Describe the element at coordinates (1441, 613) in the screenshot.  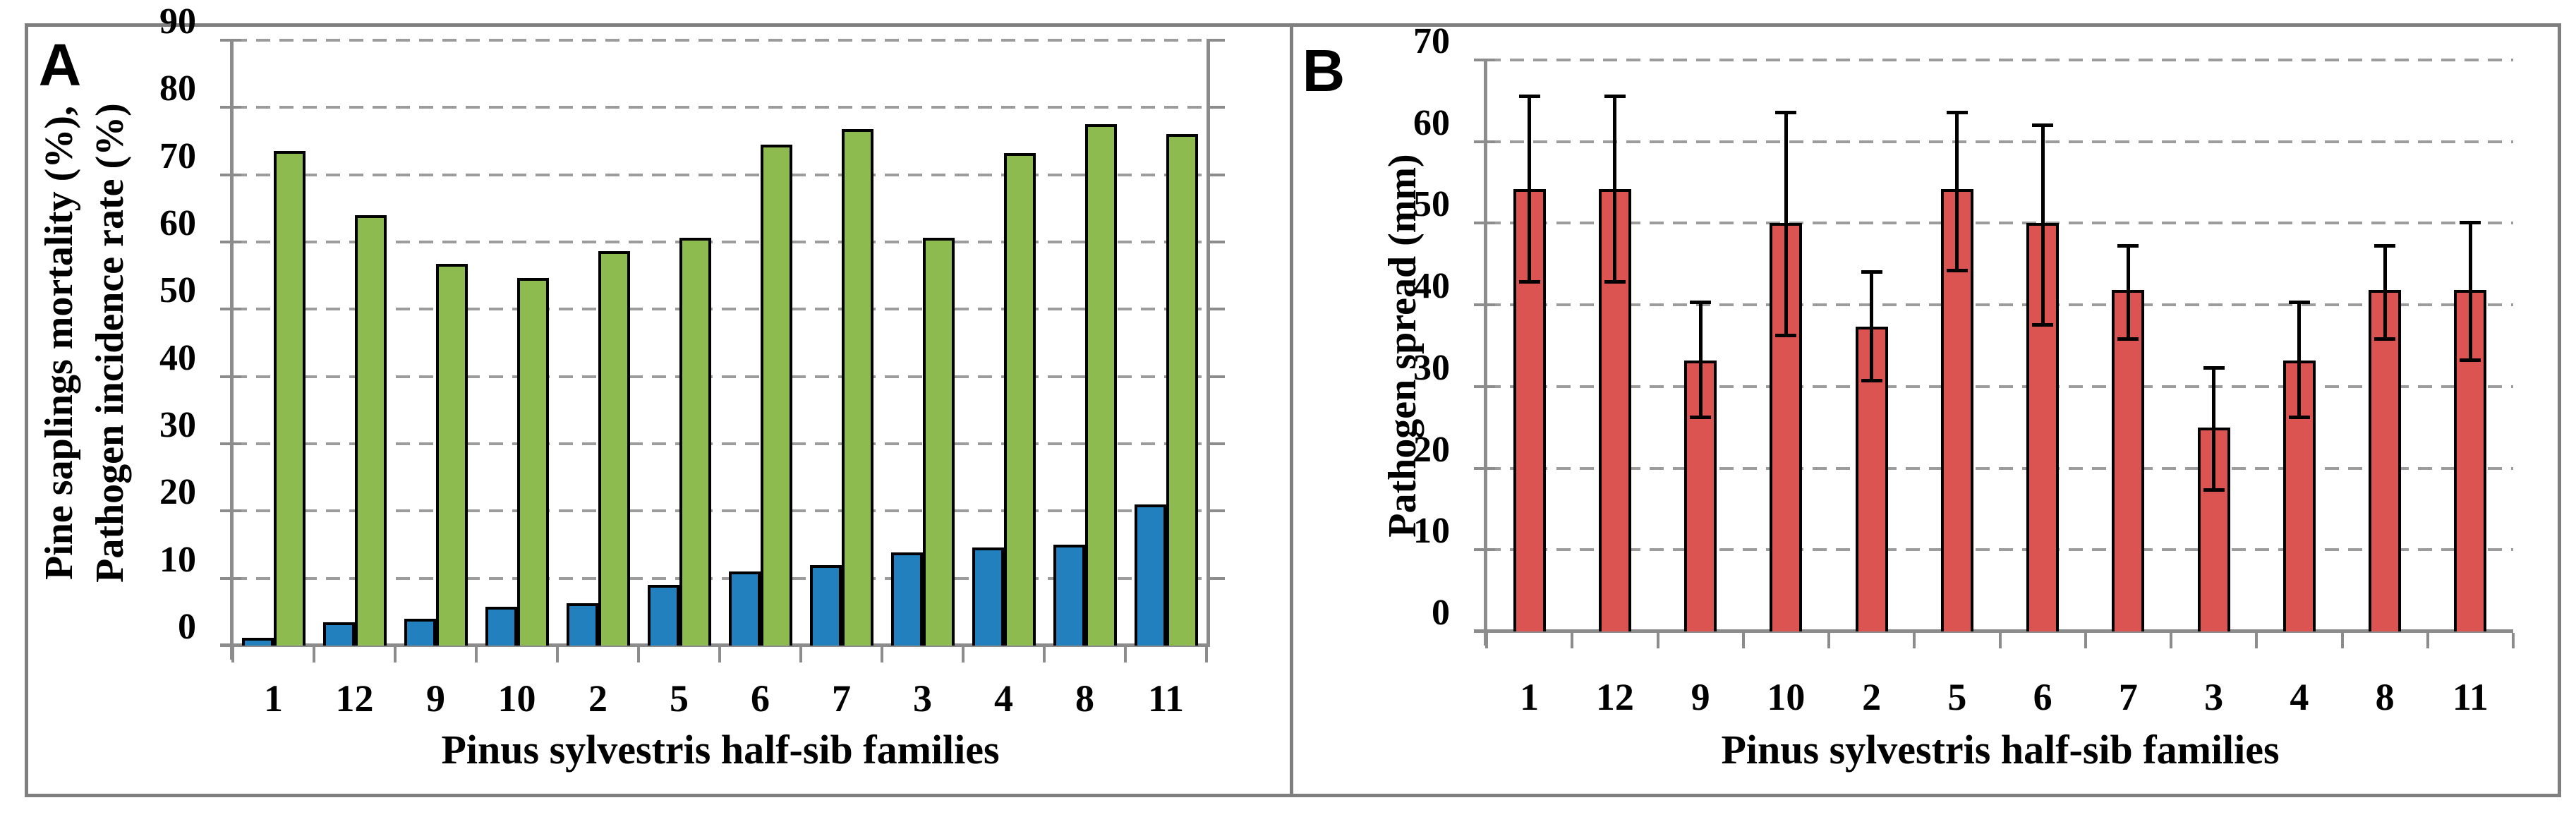
I see `y-tick-label: 0` at that location.